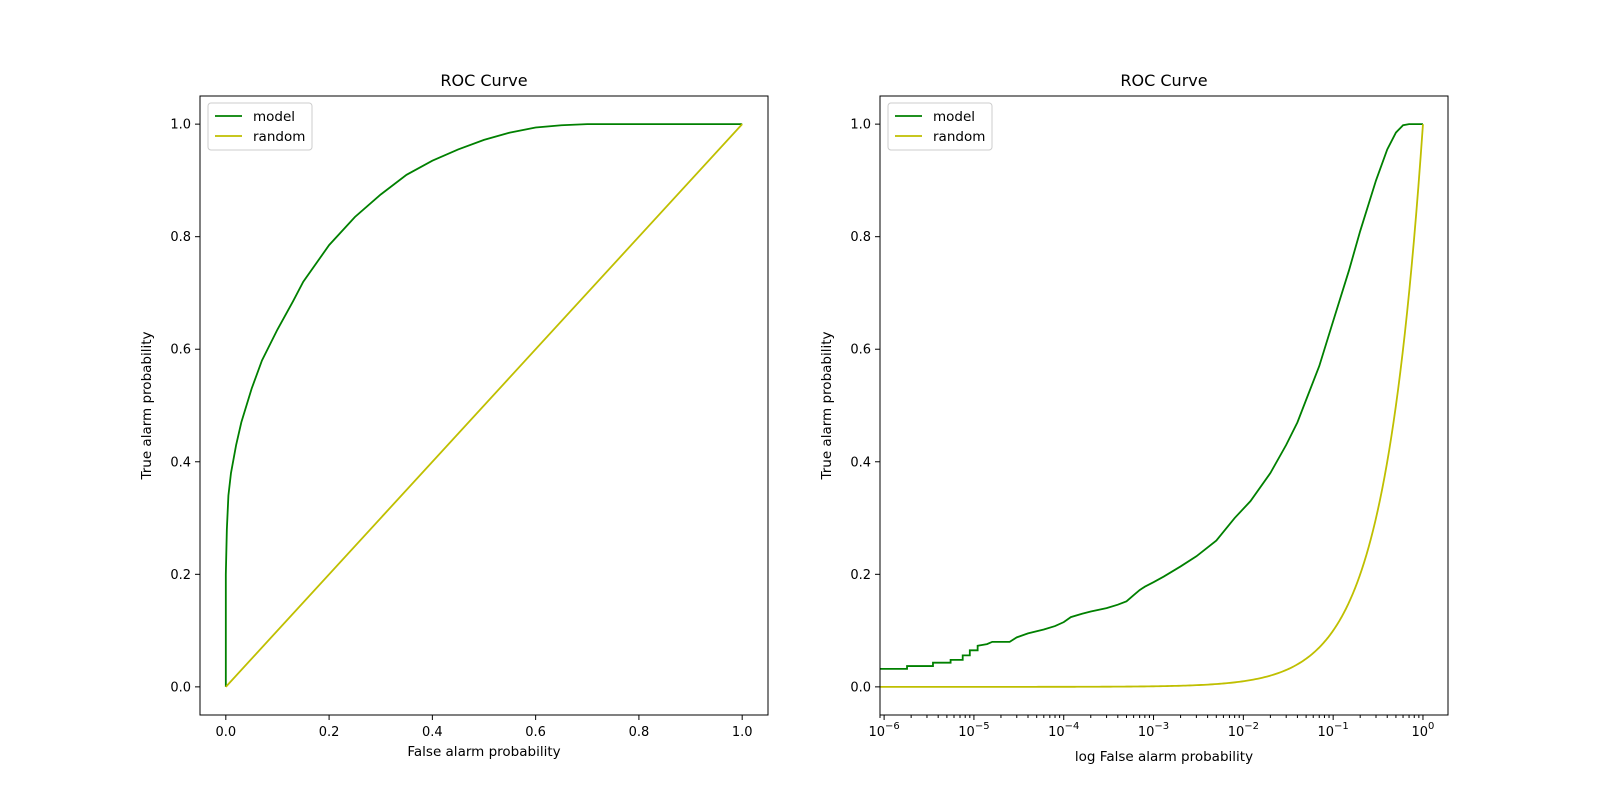 The width and height of the screenshot is (1600, 800). Describe the element at coordinates (432, 732) in the screenshot. I see `x-tick-label: 0.4` at that location.